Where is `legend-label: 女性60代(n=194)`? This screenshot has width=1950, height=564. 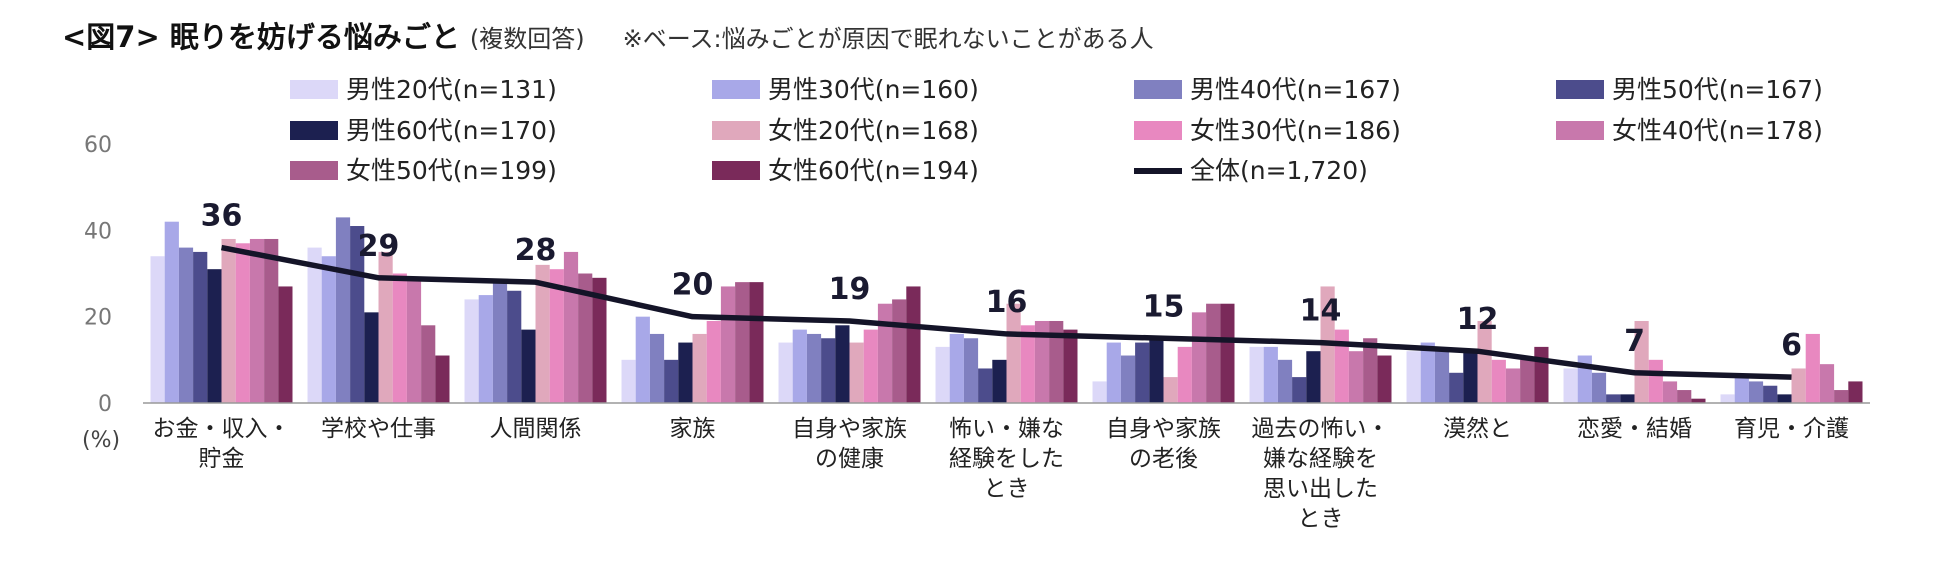
legend-label: 女性60代(n=194) is located at coordinates (873, 170).